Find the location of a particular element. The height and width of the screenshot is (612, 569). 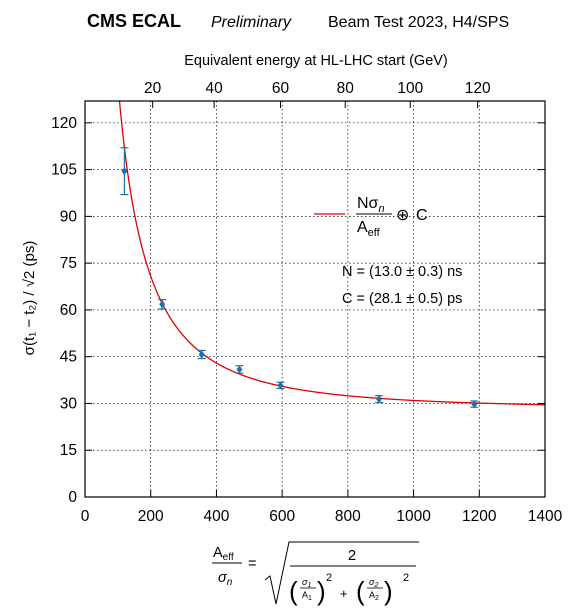

x-axis-label: Aeff σn = 2 ( σ1 A1 ) 2 + ( σ2 A2 ) 2 is located at coordinates (315, 573).